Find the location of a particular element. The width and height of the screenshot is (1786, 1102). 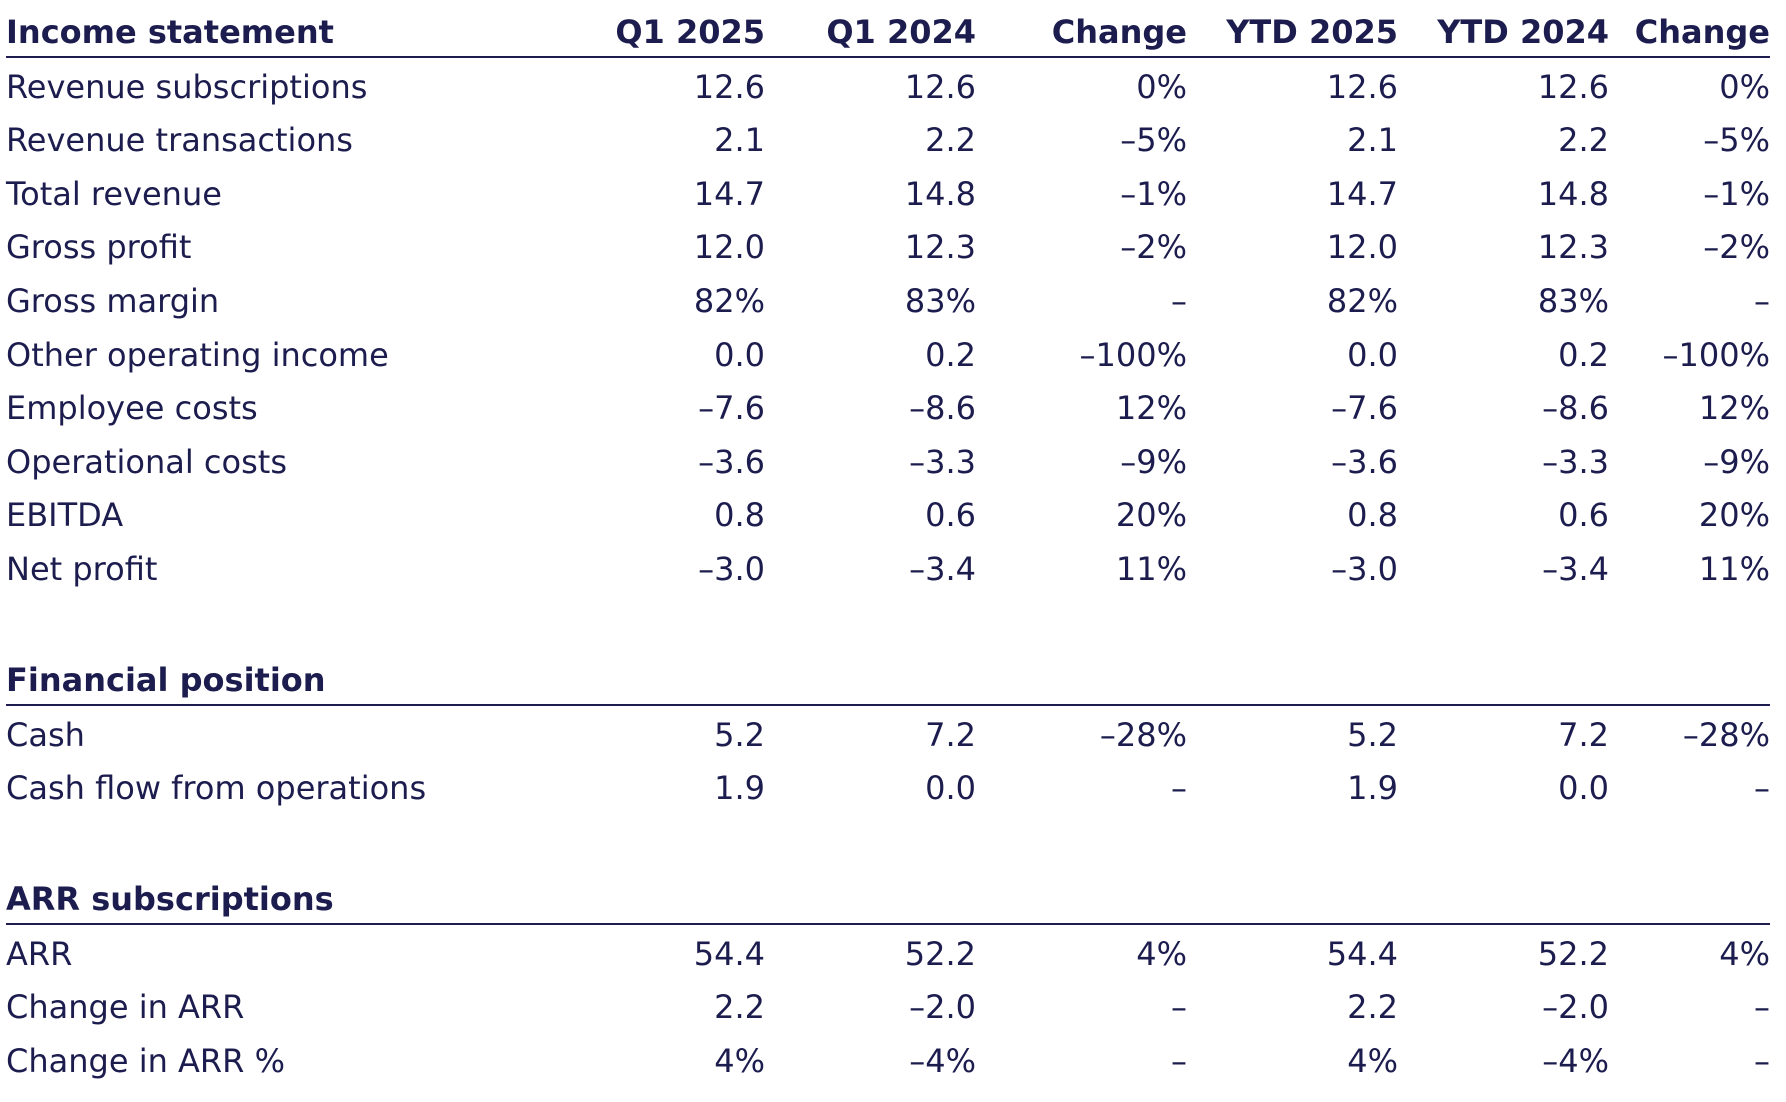

row-label: Gross profit is located at coordinates (99, 247).